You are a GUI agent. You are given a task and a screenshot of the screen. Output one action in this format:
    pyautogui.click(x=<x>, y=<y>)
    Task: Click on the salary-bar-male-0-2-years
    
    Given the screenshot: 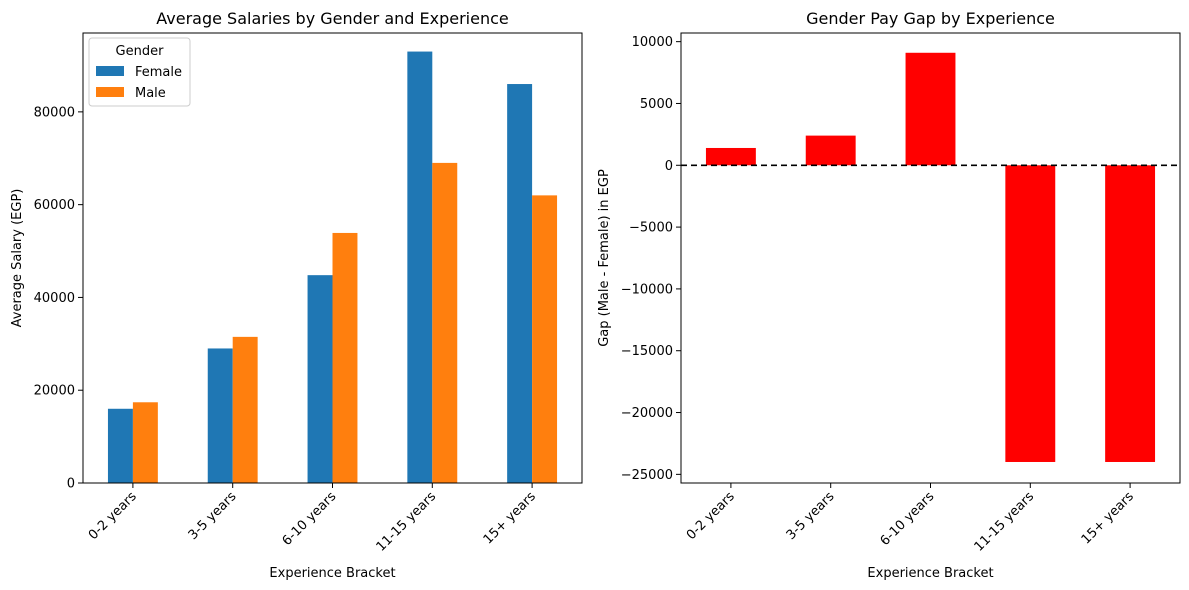 What is the action you would take?
    pyautogui.click(x=145, y=442)
    